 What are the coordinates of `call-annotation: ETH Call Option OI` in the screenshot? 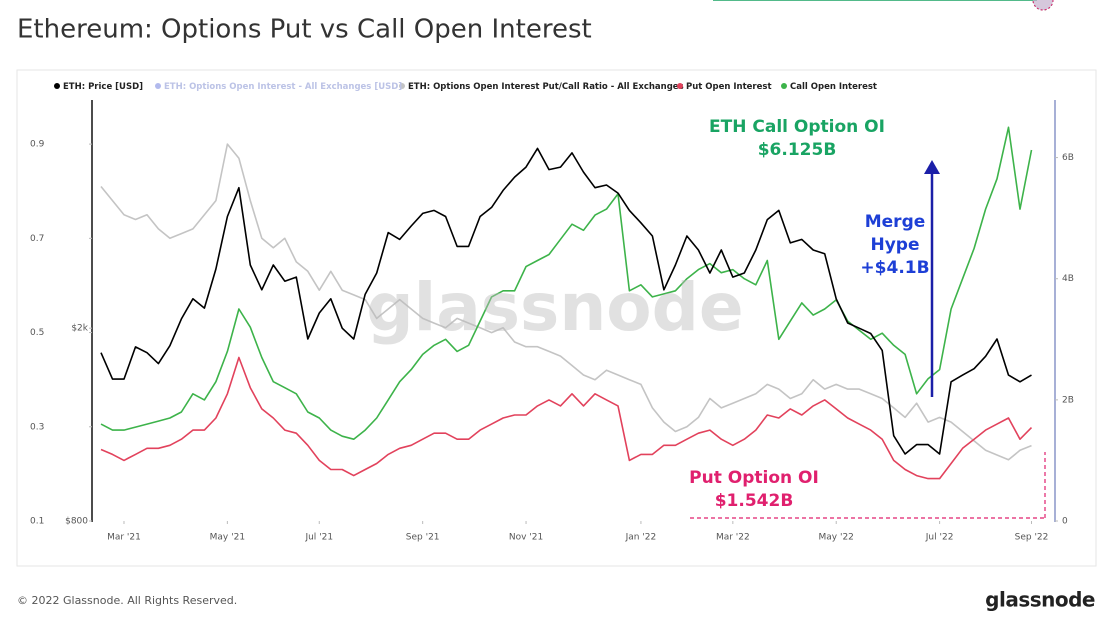 It's located at (797, 127).